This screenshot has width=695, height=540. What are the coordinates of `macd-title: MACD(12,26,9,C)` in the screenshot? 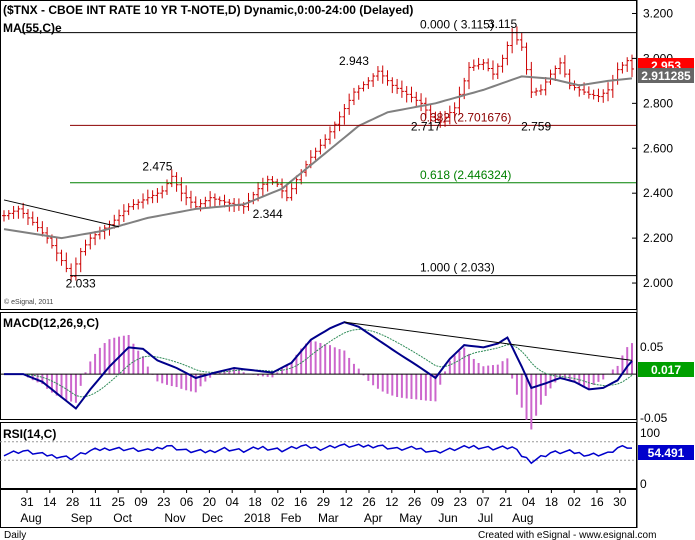 It's located at (51, 323).